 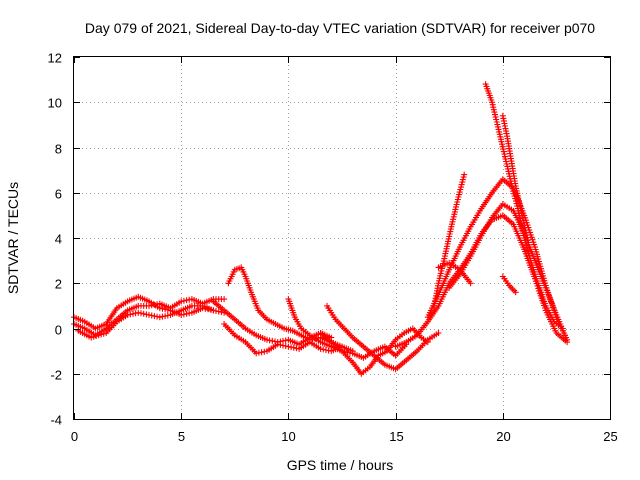 I want to click on y-tick-label: 2, so click(x=58, y=284).